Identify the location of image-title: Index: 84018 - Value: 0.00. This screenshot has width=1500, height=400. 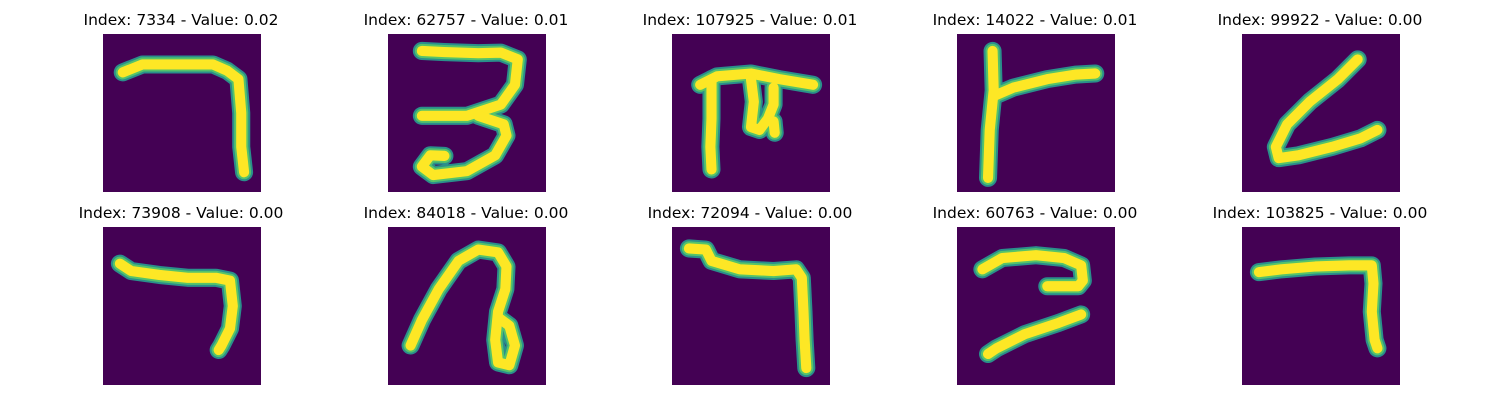
(466, 213).